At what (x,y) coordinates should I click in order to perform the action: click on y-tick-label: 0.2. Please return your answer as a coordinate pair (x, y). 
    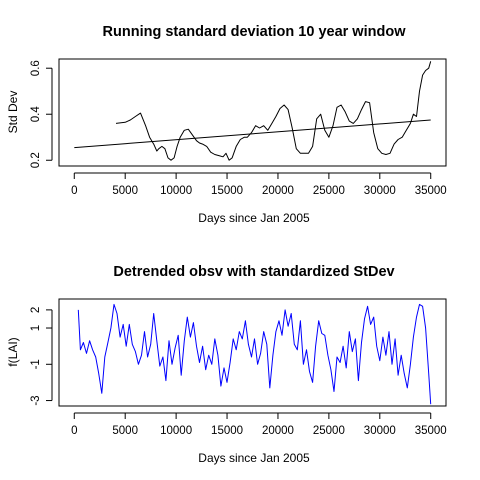
    Looking at the image, I should click on (36, 160).